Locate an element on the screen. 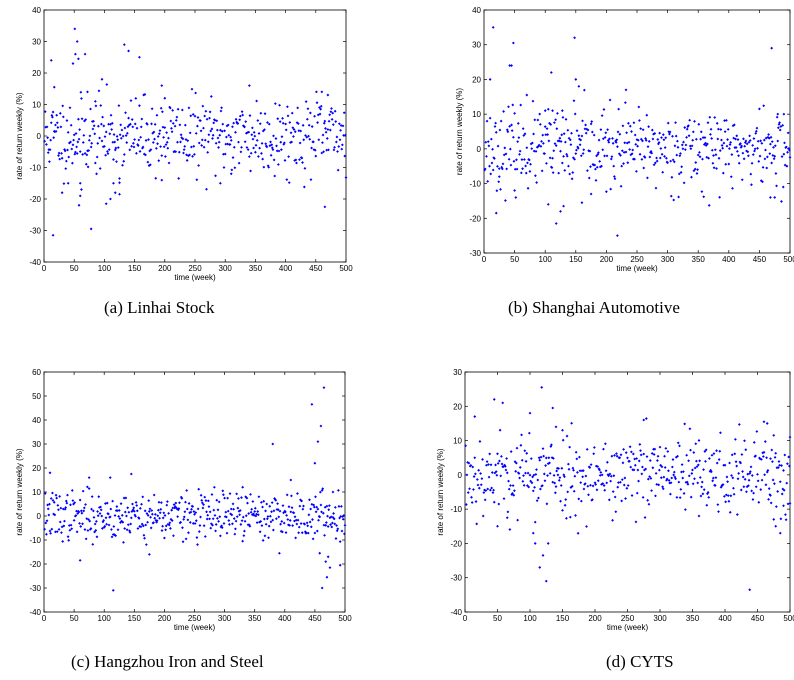 This screenshot has height=680, width=794. y-tick-label: -10 is located at coordinates (35, 540).